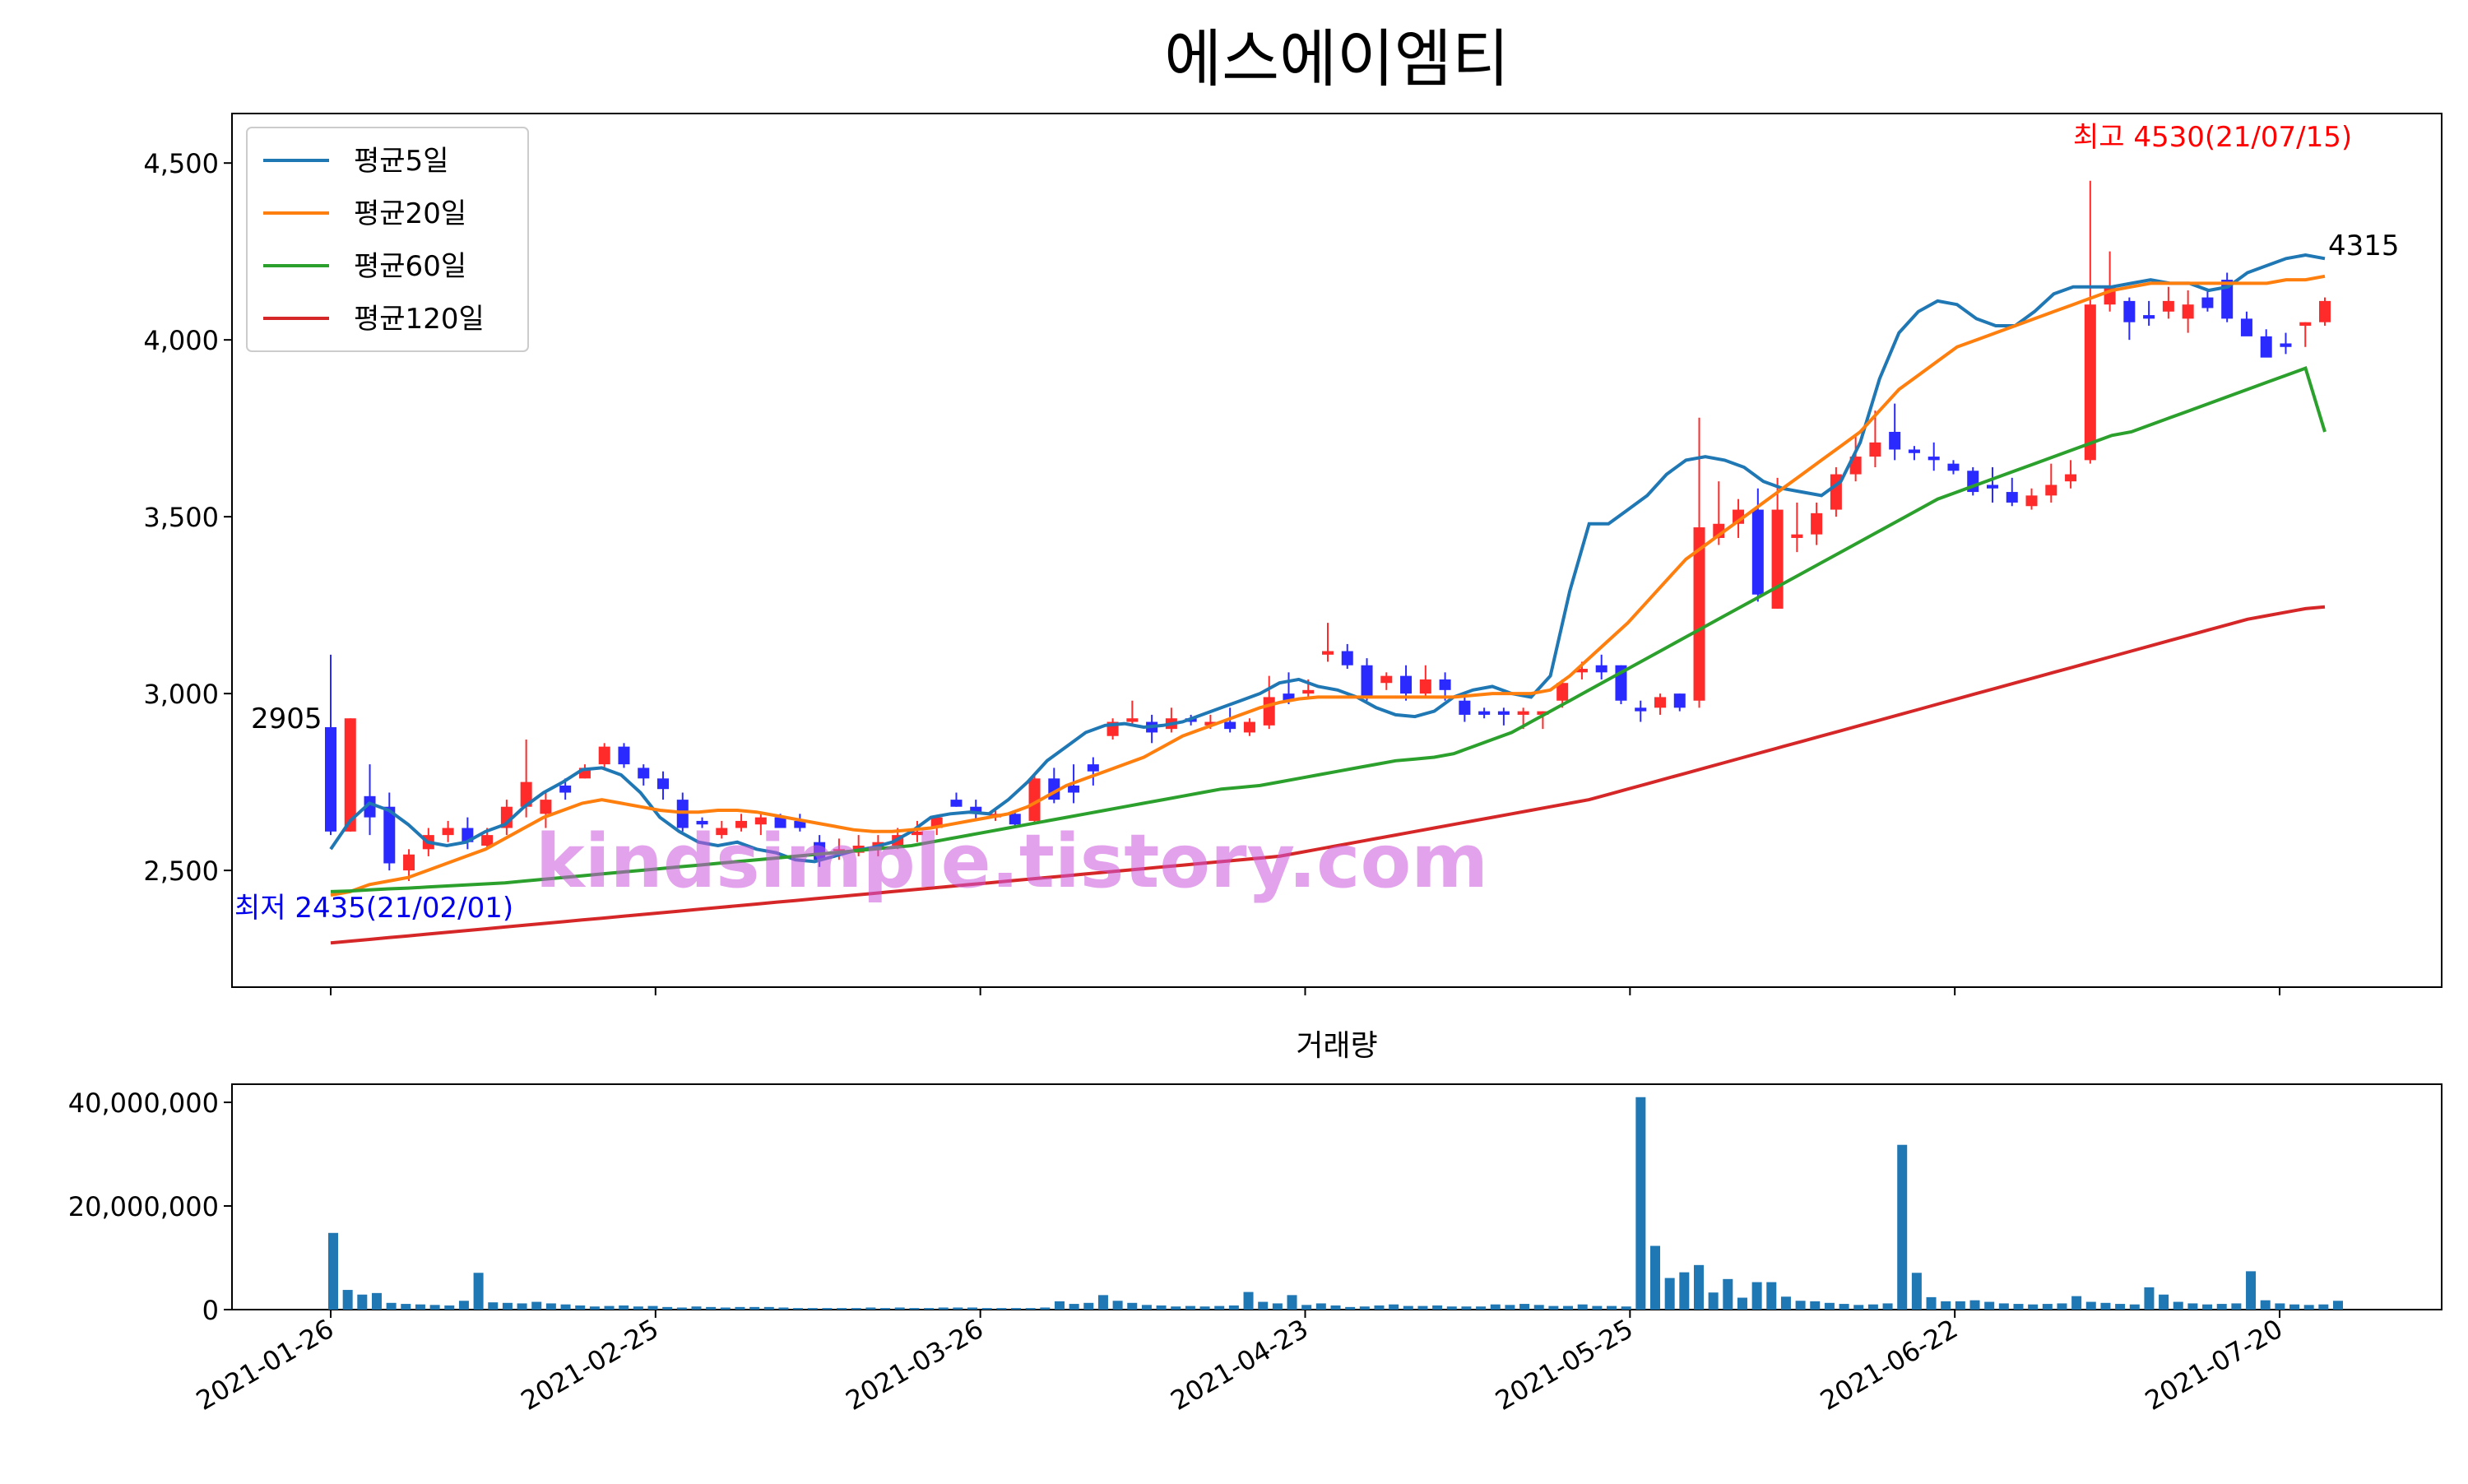 This screenshot has height=1484, width=2468. I want to click on annotation-last: 4315, so click(2364, 246).